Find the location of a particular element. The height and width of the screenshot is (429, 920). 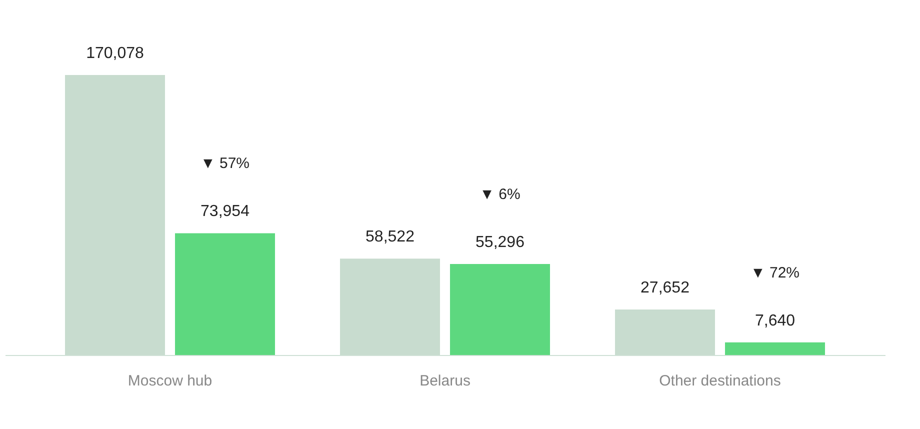

data-label: 73,954 is located at coordinates (225, 211).